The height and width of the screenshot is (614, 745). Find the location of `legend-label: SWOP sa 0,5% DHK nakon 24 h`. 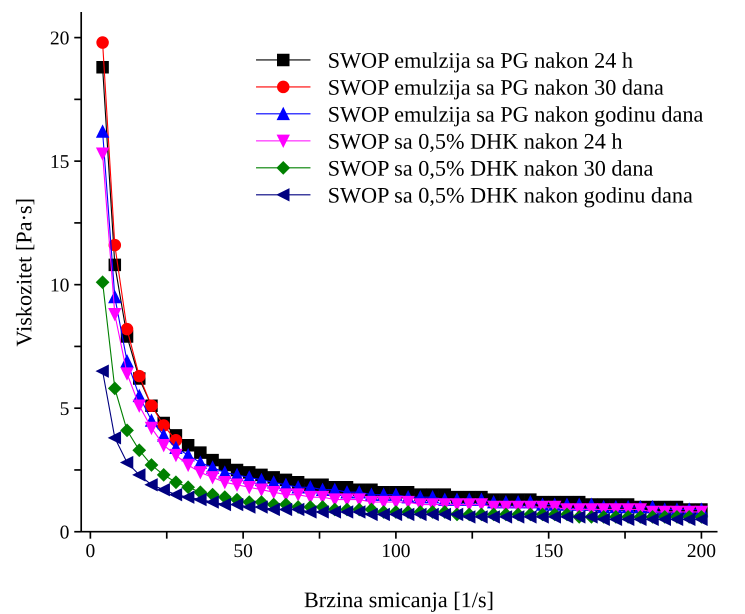

legend-label: SWOP sa 0,5% DHK nakon 24 h is located at coordinates (475, 142).